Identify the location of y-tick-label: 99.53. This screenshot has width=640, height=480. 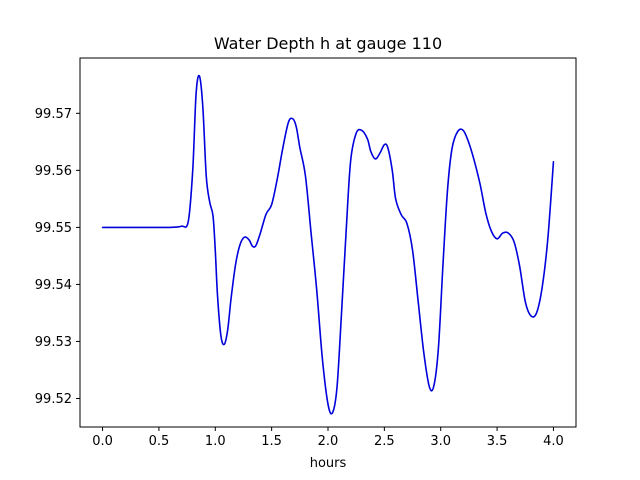
(53, 342).